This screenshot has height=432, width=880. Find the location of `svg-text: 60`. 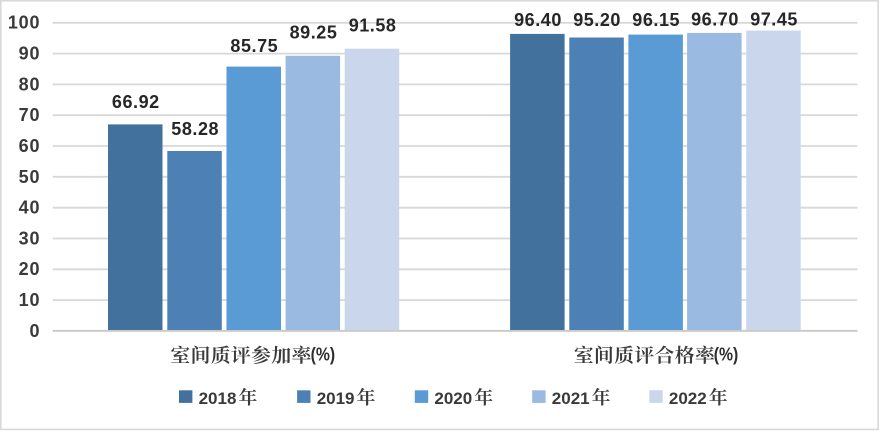

svg-text: 60 is located at coordinates (30, 146).